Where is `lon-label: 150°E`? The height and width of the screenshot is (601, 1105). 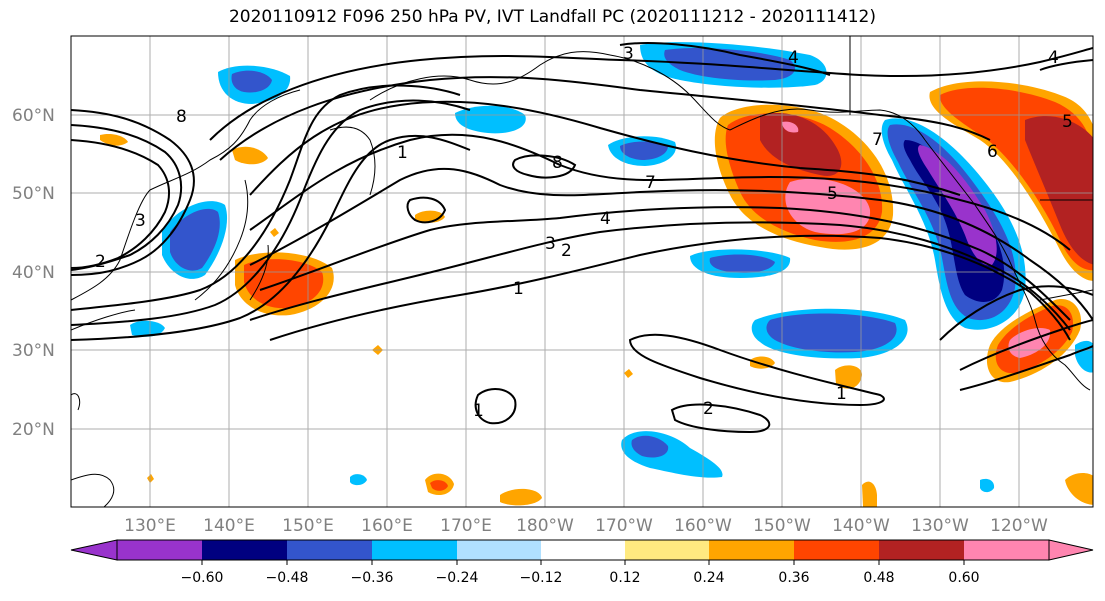
lon-label: 150°E is located at coordinates (308, 526).